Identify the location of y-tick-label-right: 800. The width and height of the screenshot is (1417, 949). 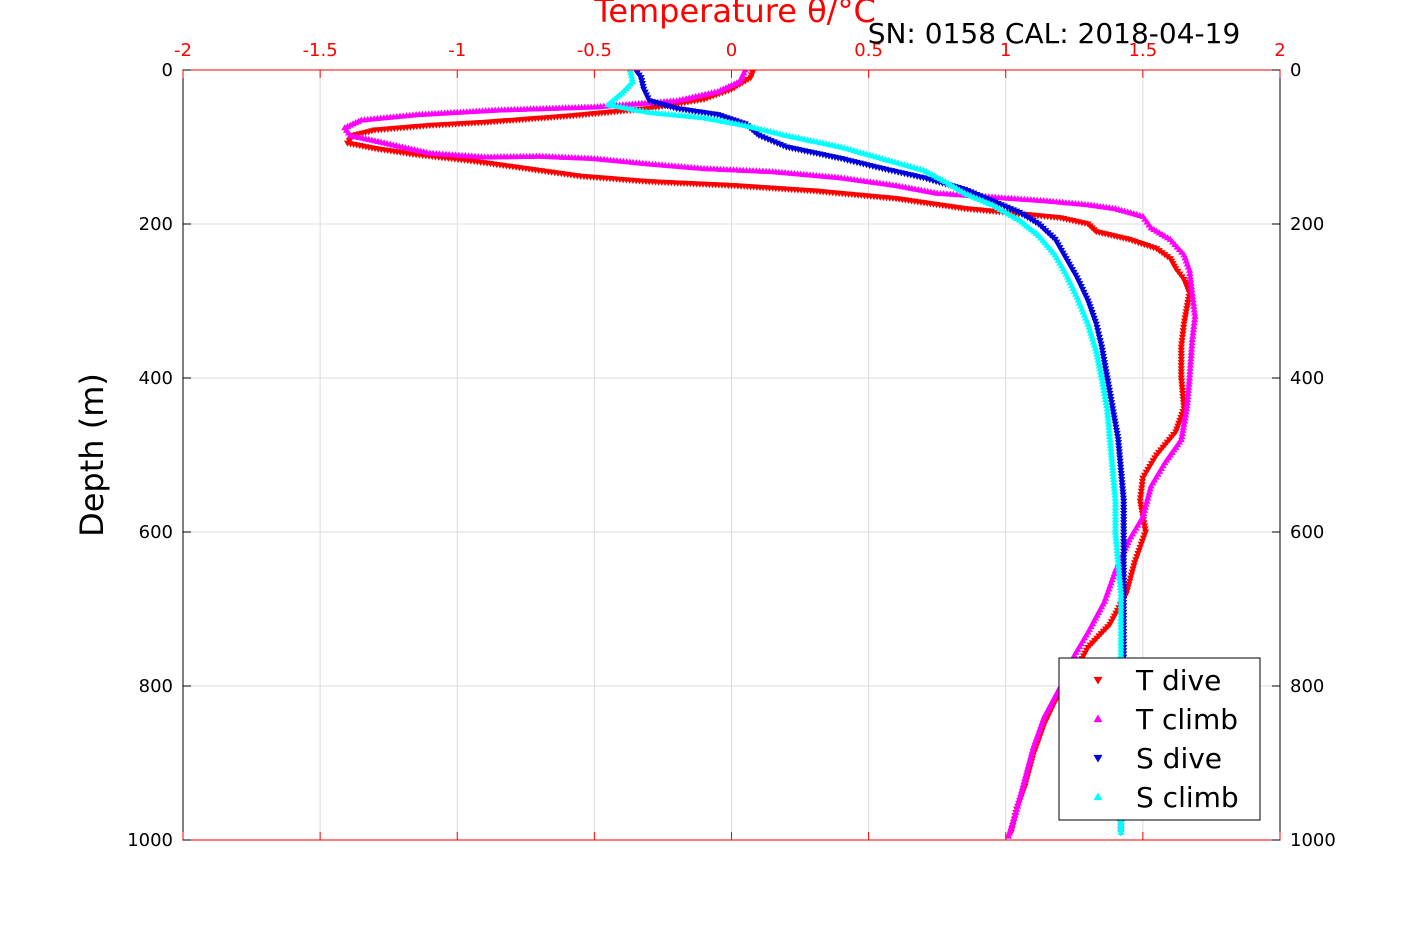
(1307, 686).